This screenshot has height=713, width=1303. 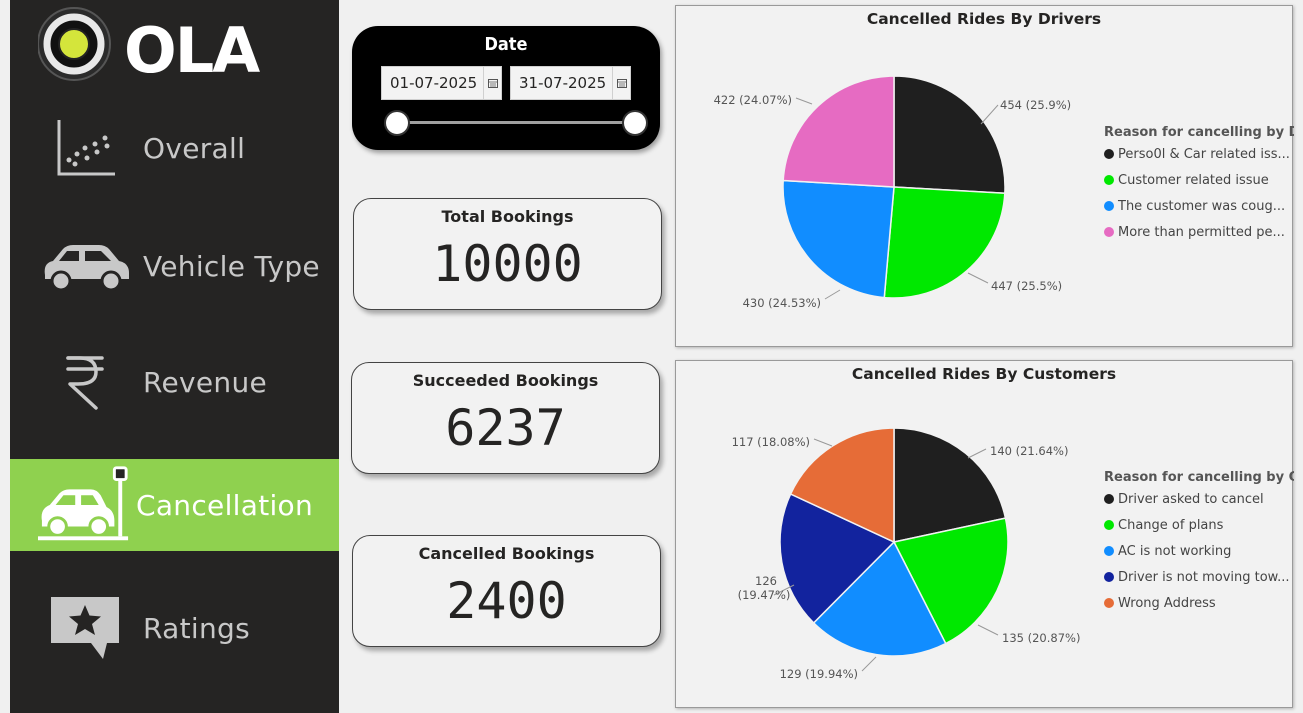 I want to click on kpi-value: 10000, so click(x=507, y=264).